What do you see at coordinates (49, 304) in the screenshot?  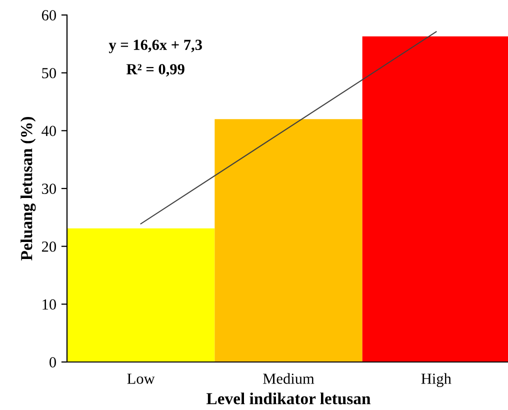 I see `y-tick-label: 10` at bounding box center [49, 304].